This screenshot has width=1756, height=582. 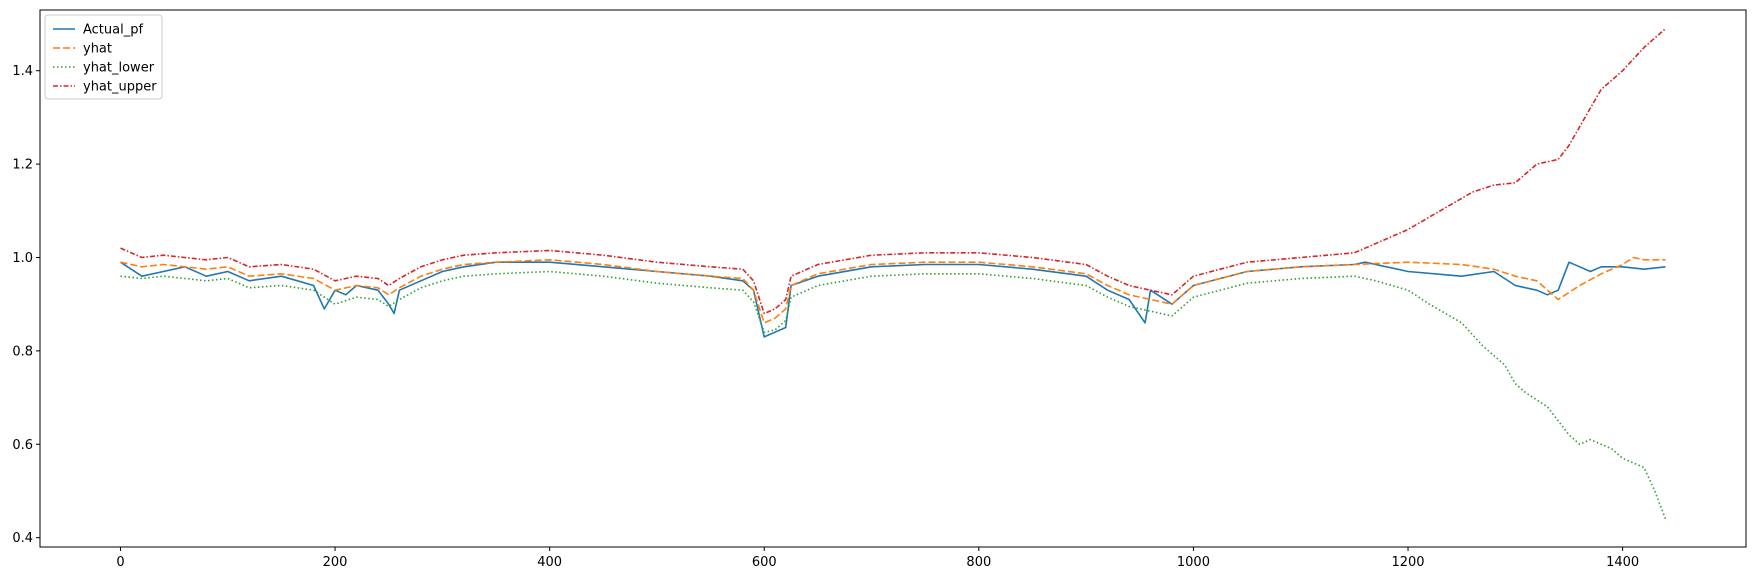 I want to click on y-tick-label: 1.2, so click(x=22, y=165).